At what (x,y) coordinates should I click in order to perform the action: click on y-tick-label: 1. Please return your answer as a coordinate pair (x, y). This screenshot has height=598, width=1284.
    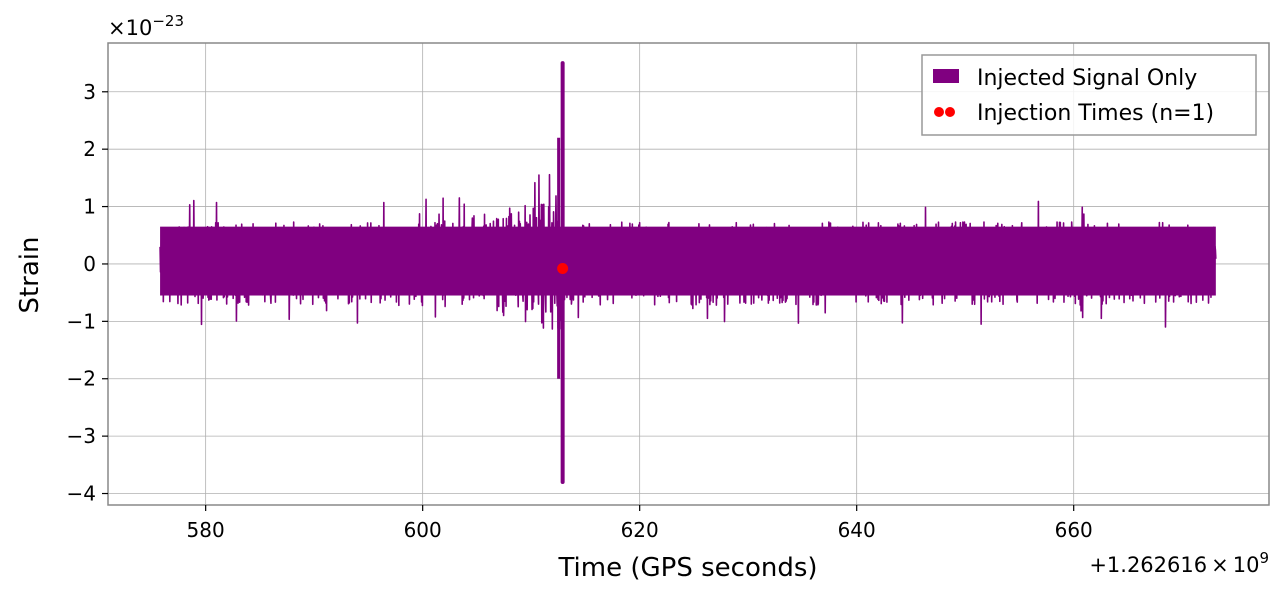
    Looking at the image, I should click on (89, 207).